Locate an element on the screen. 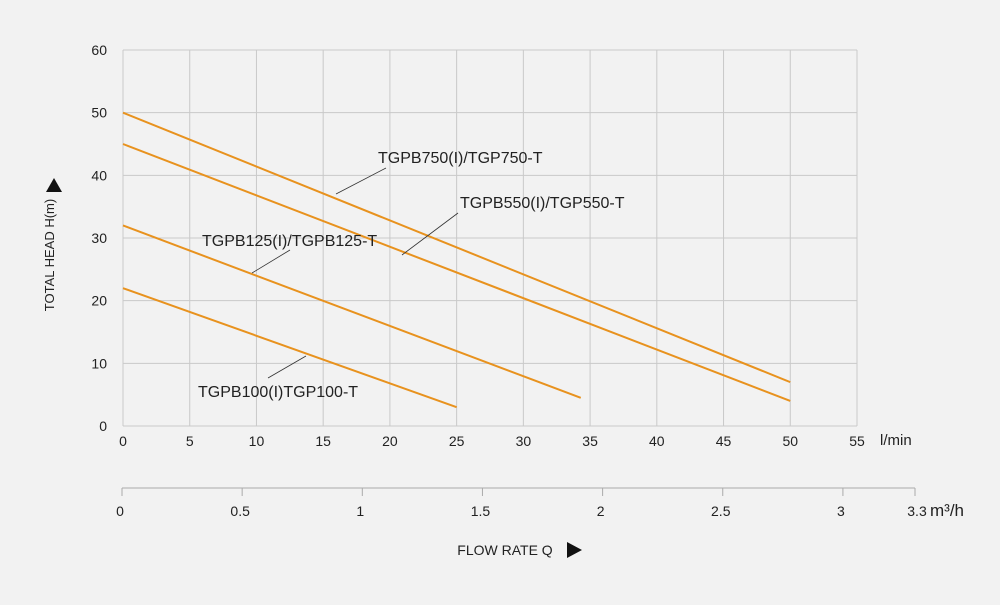 The image size is (1000, 605). x-tick-label: 40 is located at coordinates (657, 441).